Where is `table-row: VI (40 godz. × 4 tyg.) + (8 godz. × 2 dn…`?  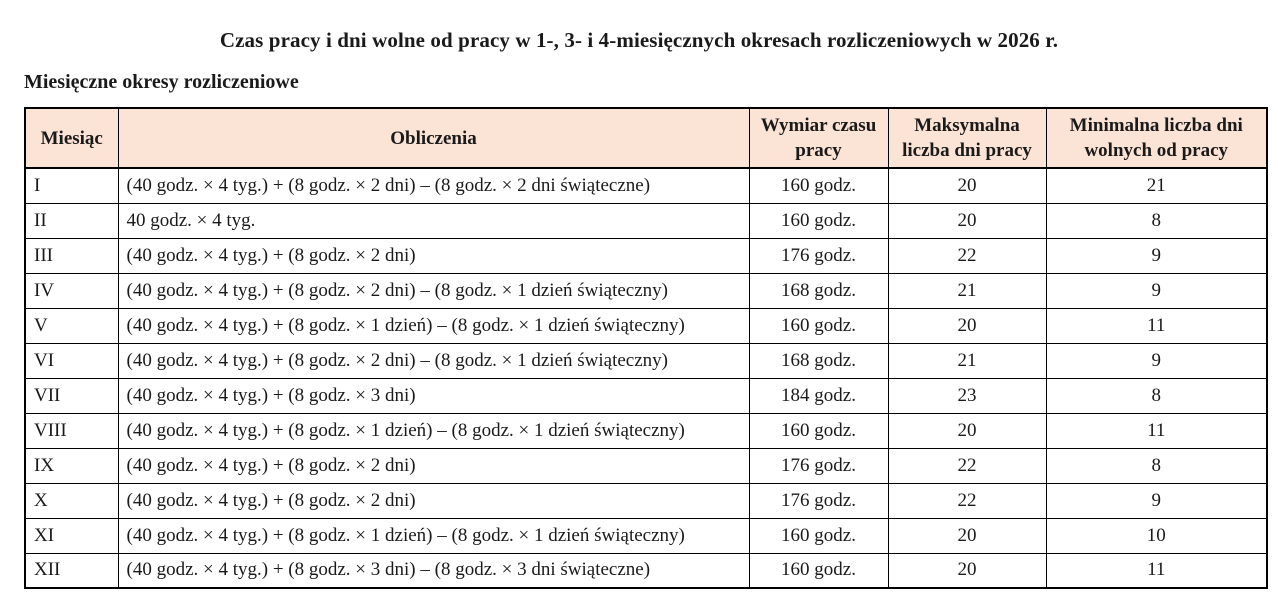
table-row: VI (40 godz. × 4 tyg.) + (8 godz. × 2 dn… is located at coordinates (646, 360).